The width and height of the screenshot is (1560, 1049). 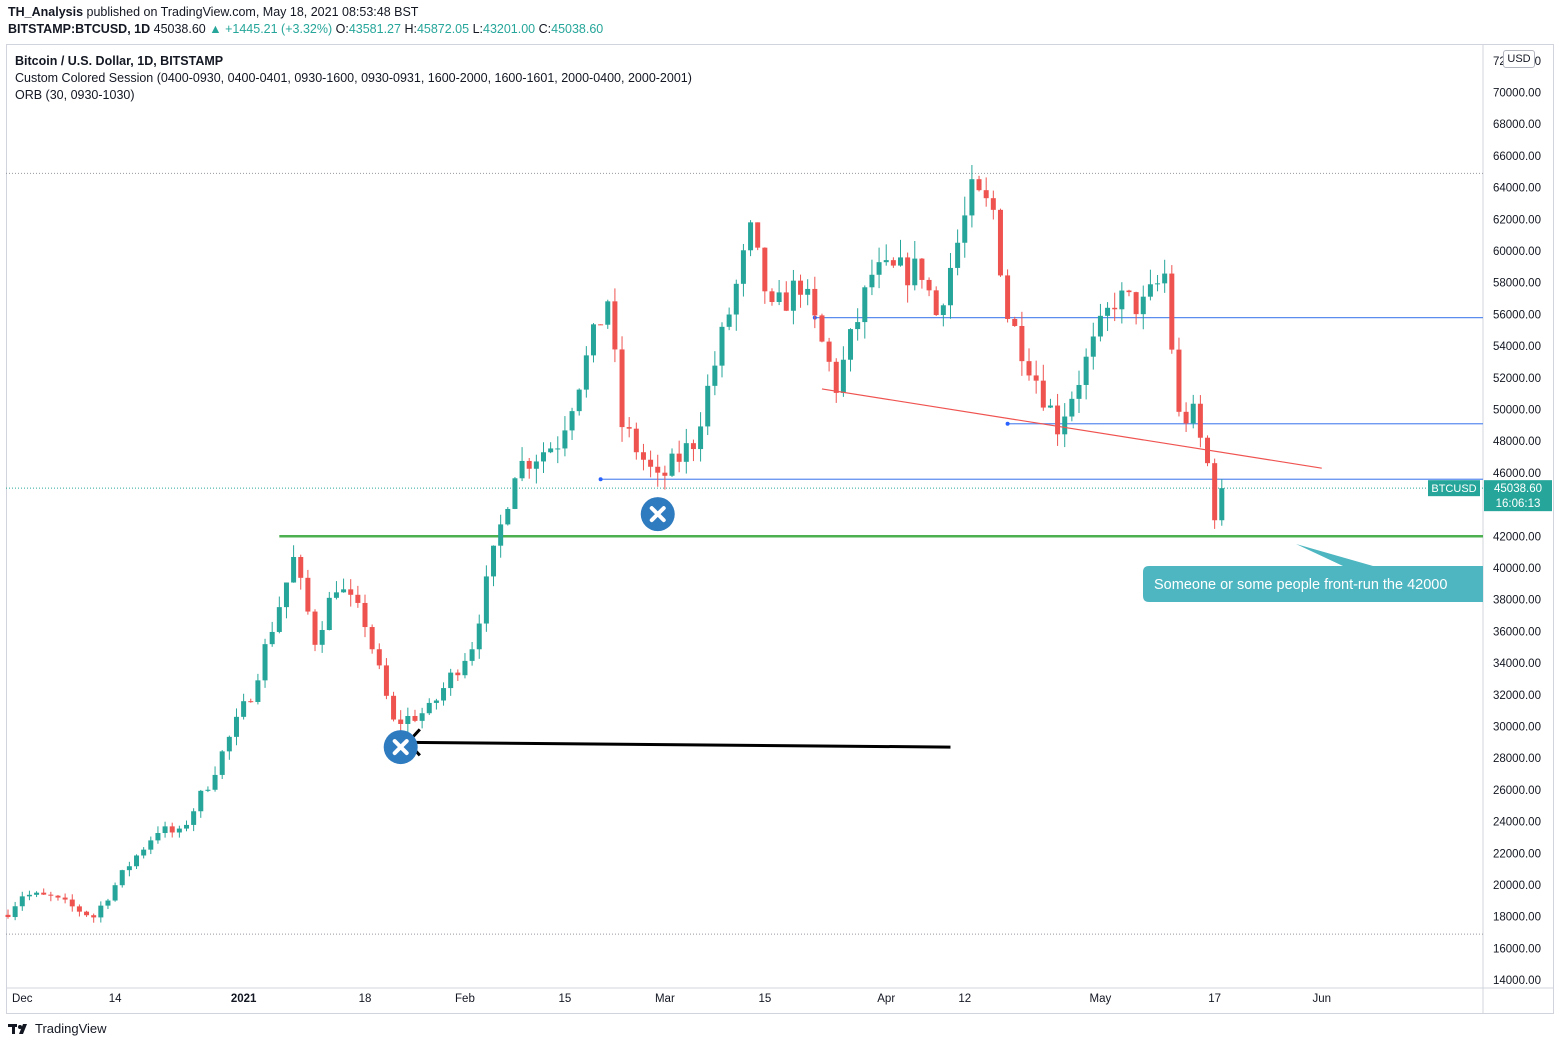 I want to click on x-tick-label: 18, so click(x=365, y=999).